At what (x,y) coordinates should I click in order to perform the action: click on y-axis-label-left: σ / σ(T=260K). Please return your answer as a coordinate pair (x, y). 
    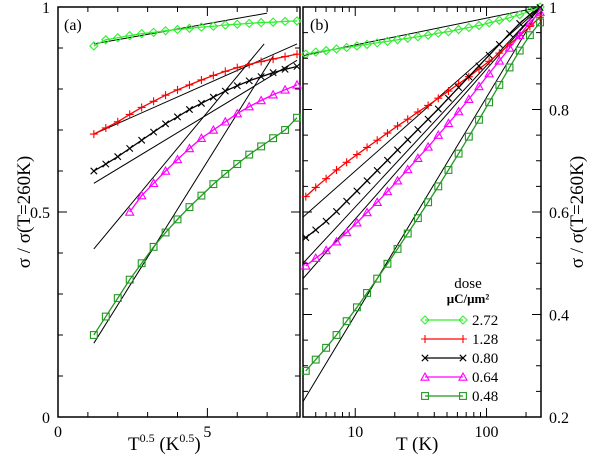
    Looking at the image, I should click on (24, 212).